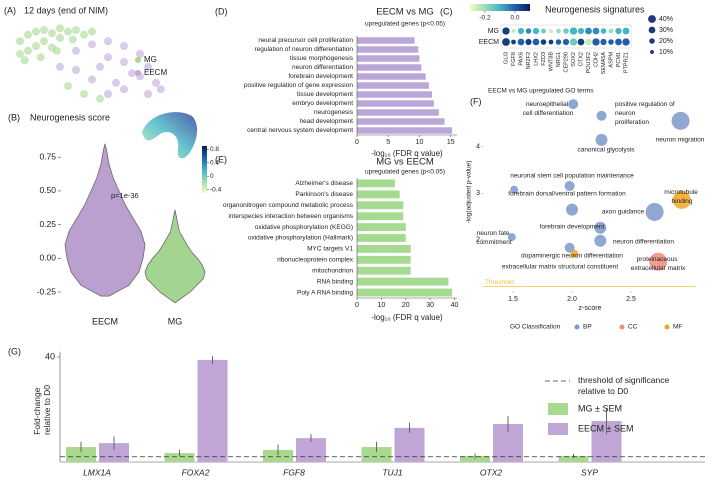 The width and height of the screenshot is (709, 483). I want to click on legend-label: CC, so click(633, 327).